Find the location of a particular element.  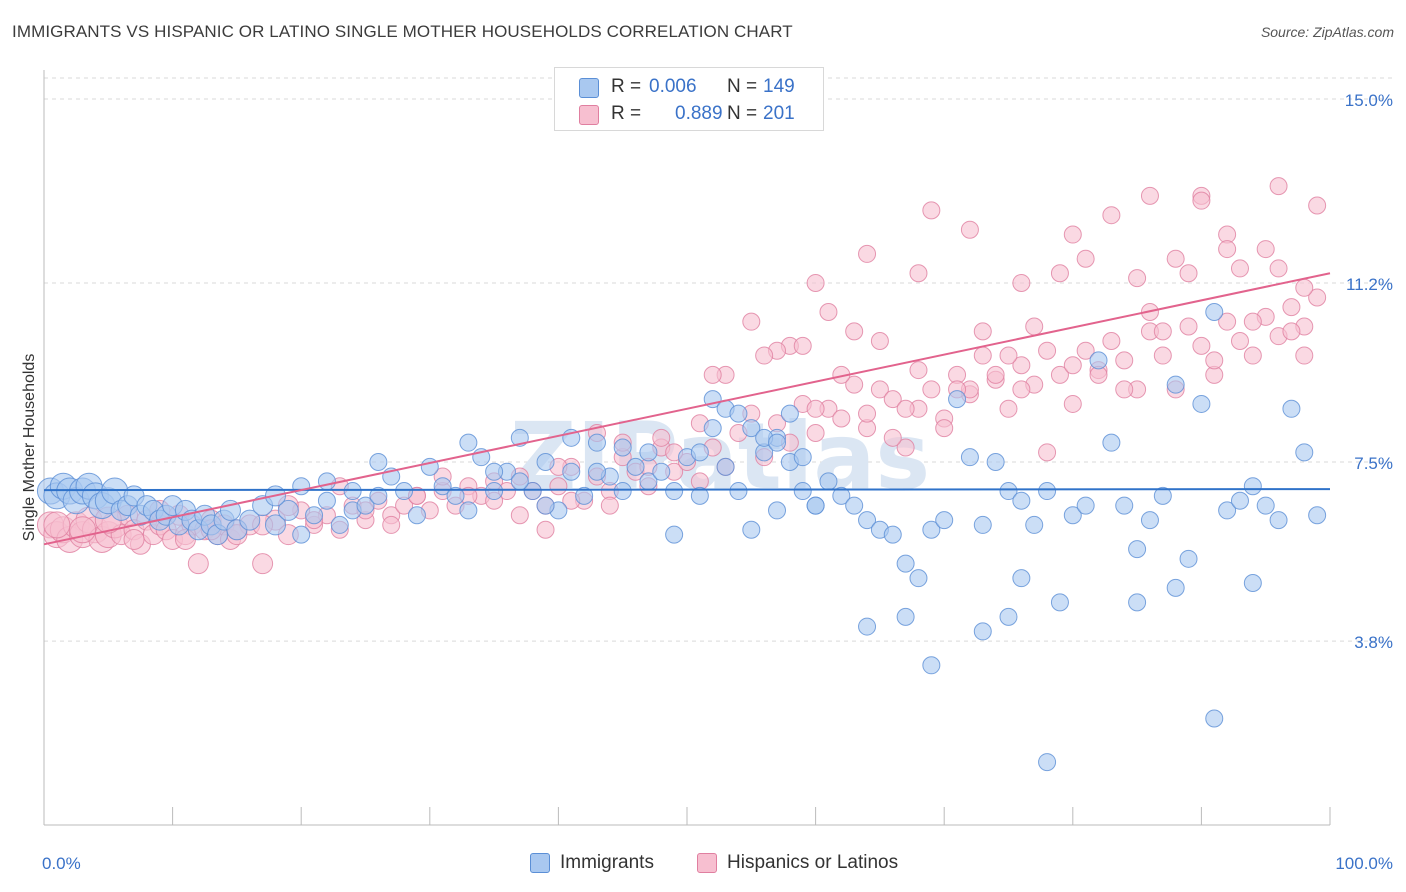

y-axis-label: Single Mother Households is located at coordinates (29, 448).